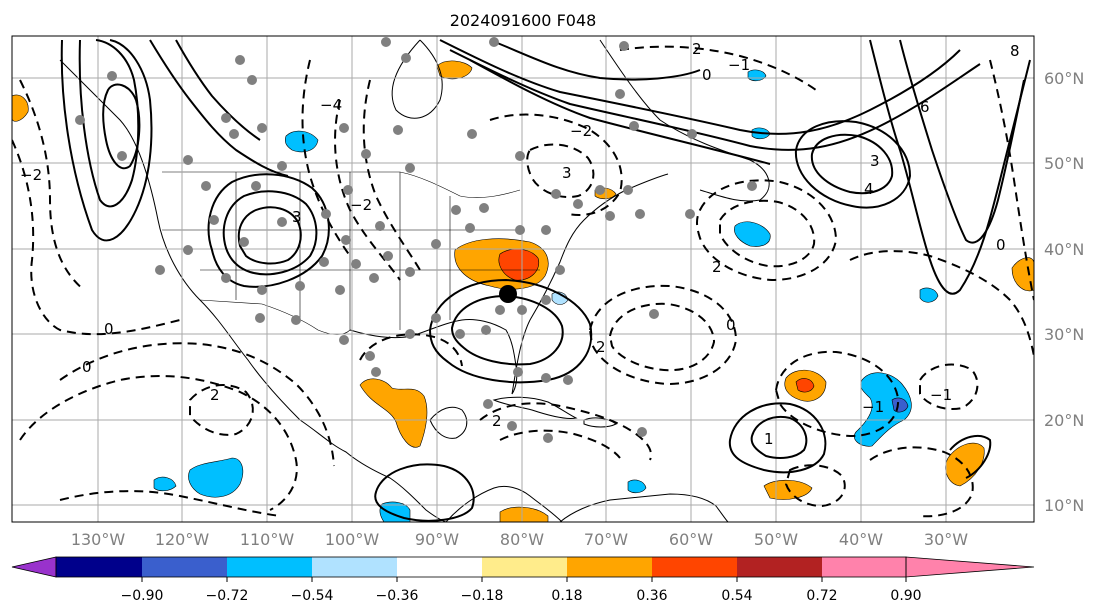 This screenshot has height=615, width=1105. Describe the element at coordinates (417, 79) in the screenshot. I see `hudson-bay` at that location.